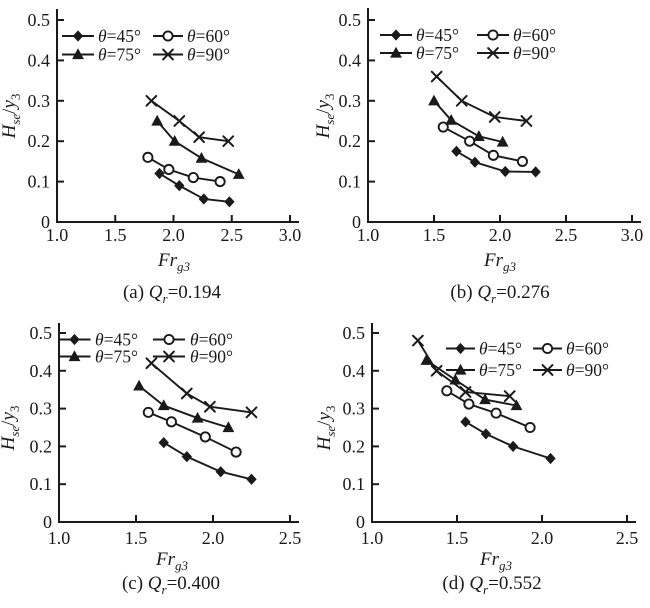  What do you see at coordinates (354, 409) in the screenshot?
I see `y-tick-label: 0.3` at bounding box center [354, 409].